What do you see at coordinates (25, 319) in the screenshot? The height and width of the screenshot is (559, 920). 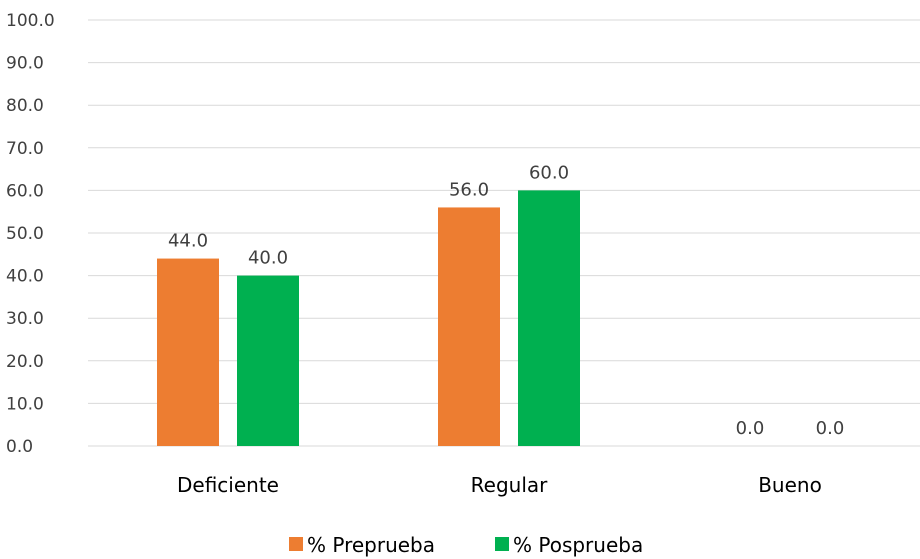 I see `y-tick-label: 30.0` at bounding box center [25, 319].